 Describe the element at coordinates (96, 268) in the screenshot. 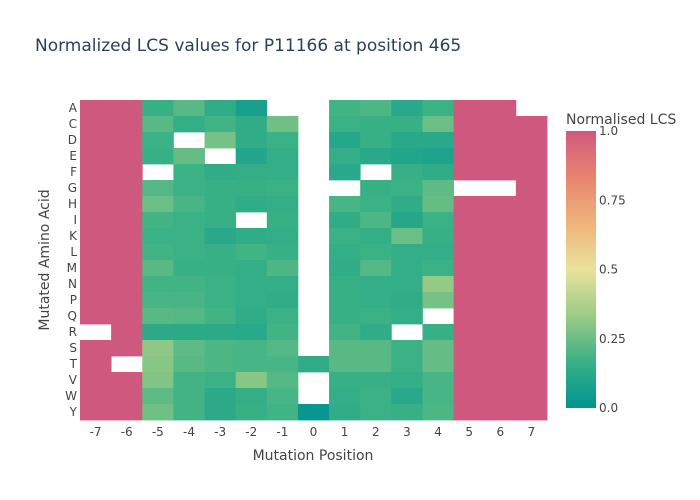

I see `heatmap-cell-M--7` at that location.